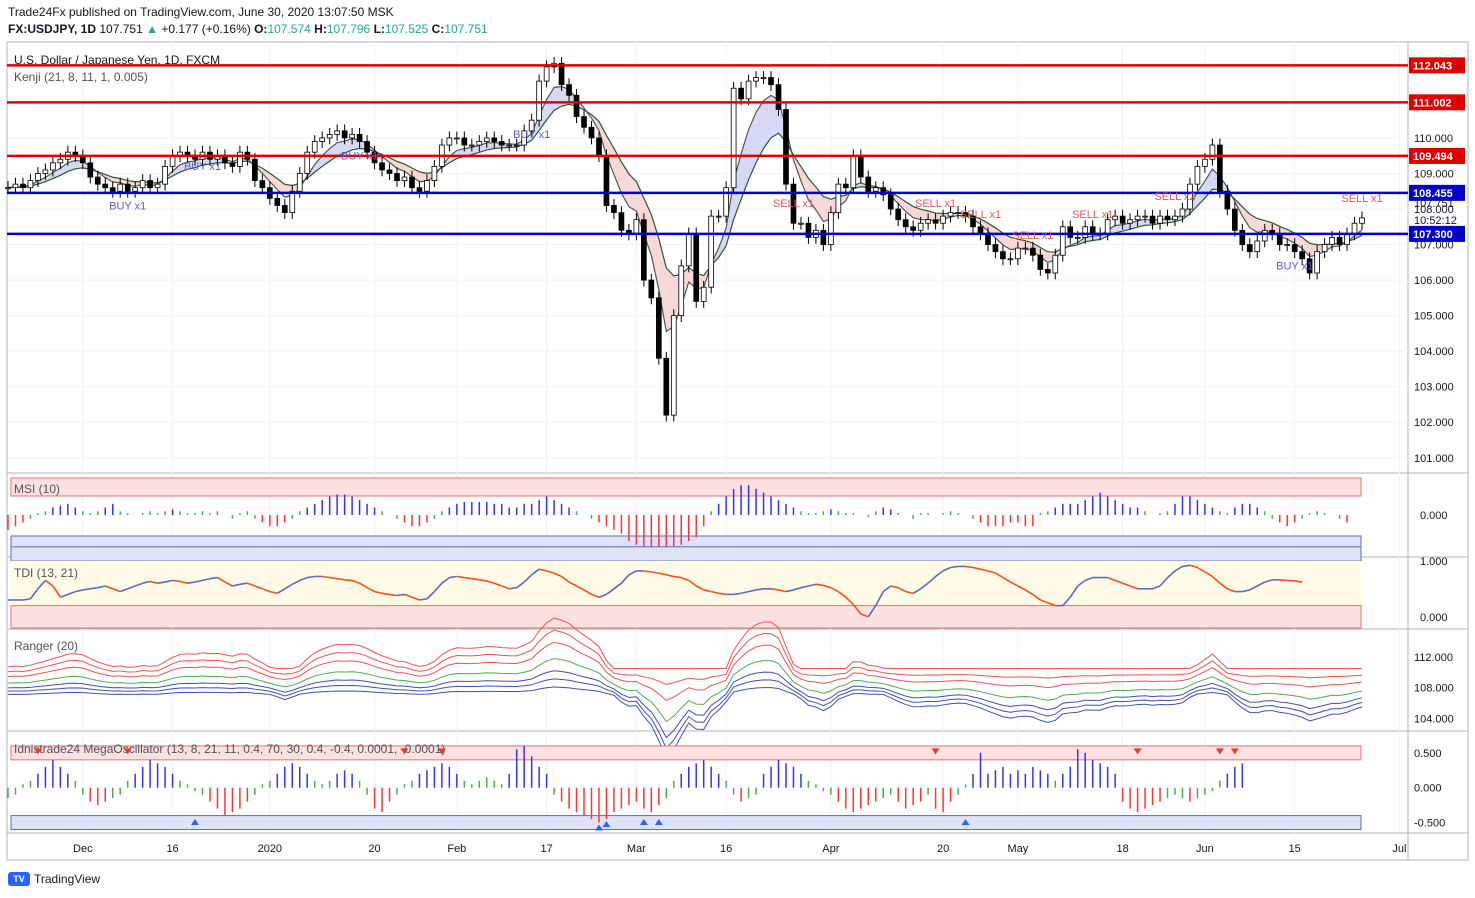  I want to click on kenji-label: Kenji (21, 8, 11, 1, 0.005), so click(81, 77).